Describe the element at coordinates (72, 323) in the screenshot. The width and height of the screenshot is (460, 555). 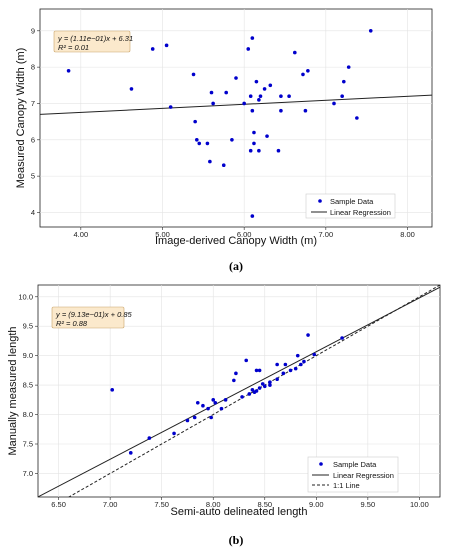
I see `r-squared-text: R² = 0.88` at that location.